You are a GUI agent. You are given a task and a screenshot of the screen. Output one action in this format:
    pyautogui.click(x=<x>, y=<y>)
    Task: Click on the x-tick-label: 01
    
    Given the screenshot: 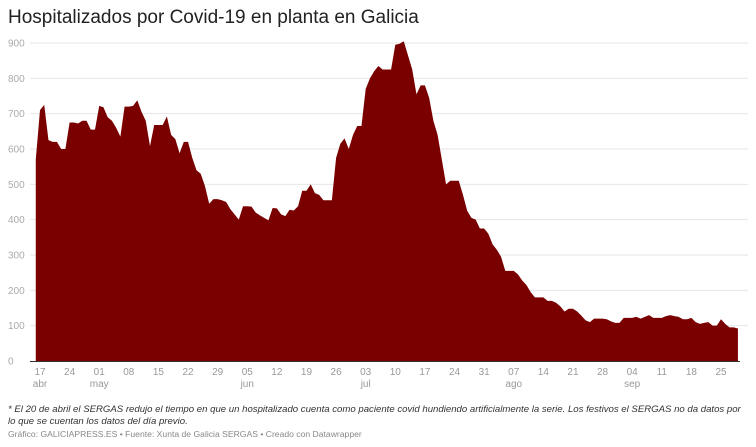 What is the action you would take?
    pyautogui.click(x=100, y=372)
    